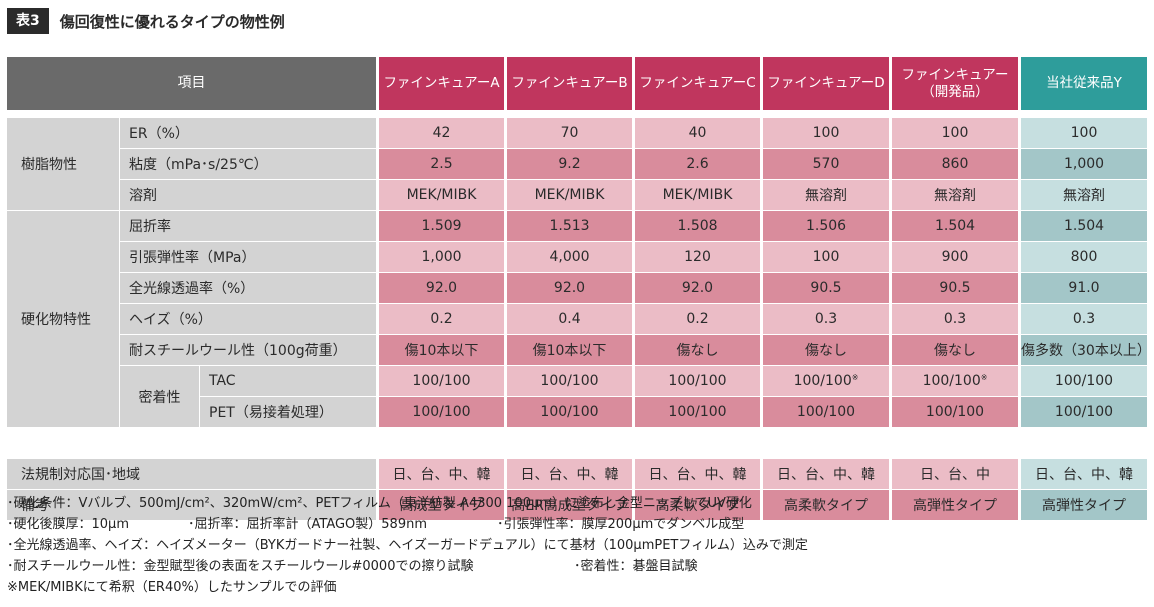  I want to click on row-label: TAC, so click(288, 380).